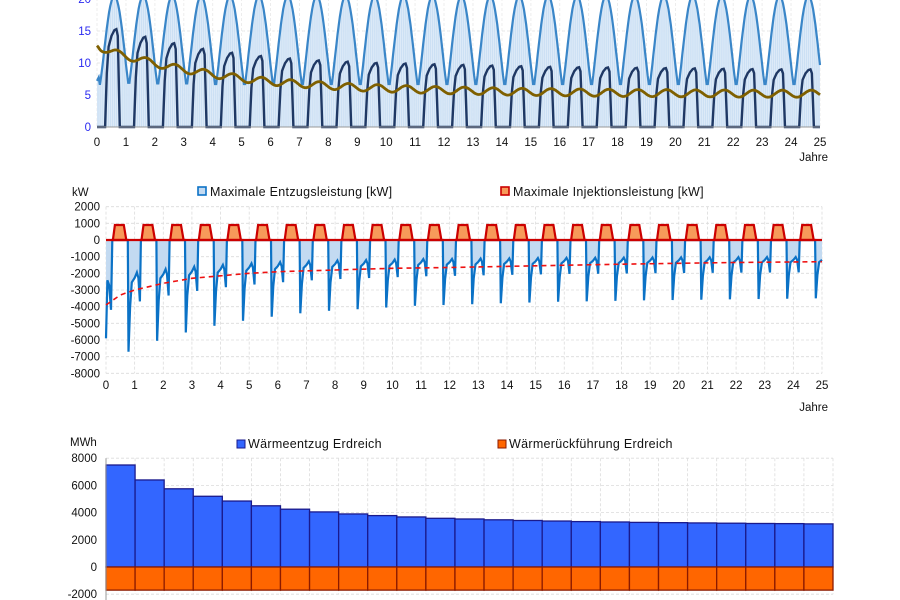 The height and width of the screenshot is (600, 900). I want to click on y-tick-label: -7000, so click(85, 358).